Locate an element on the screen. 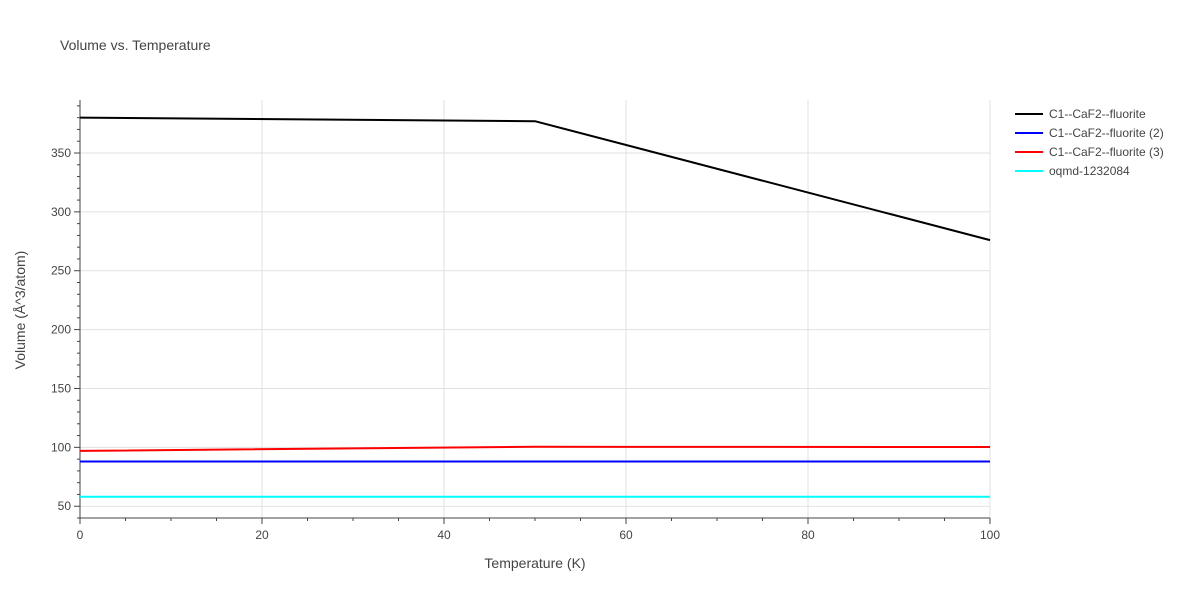 The height and width of the screenshot is (605, 1200). legend-item: C1--CaF2--fluorite (3) is located at coordinates (1089, 152).